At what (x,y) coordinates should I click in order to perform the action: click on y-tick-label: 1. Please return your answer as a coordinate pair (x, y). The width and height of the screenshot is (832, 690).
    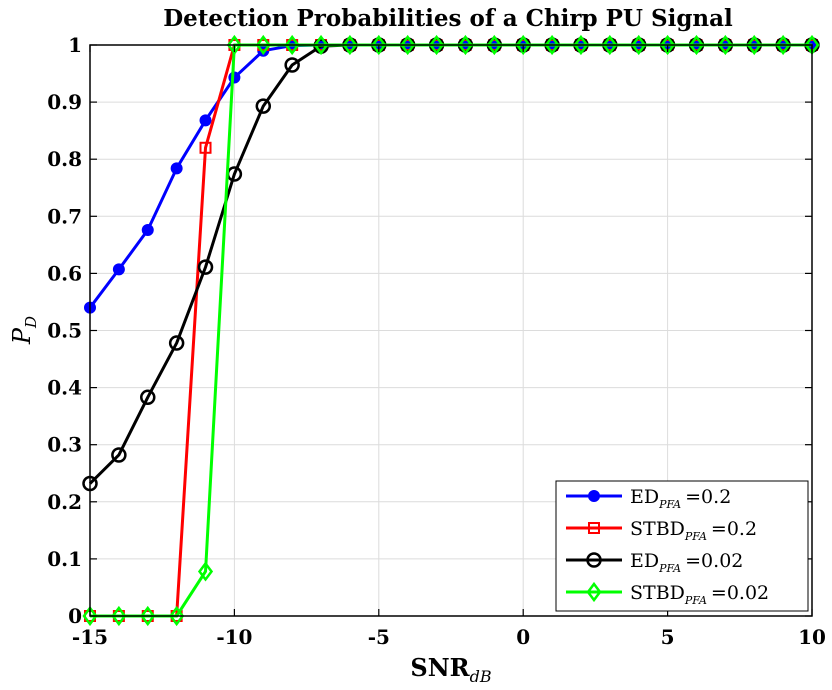
    Looking at the image, I should click on (75, 45).